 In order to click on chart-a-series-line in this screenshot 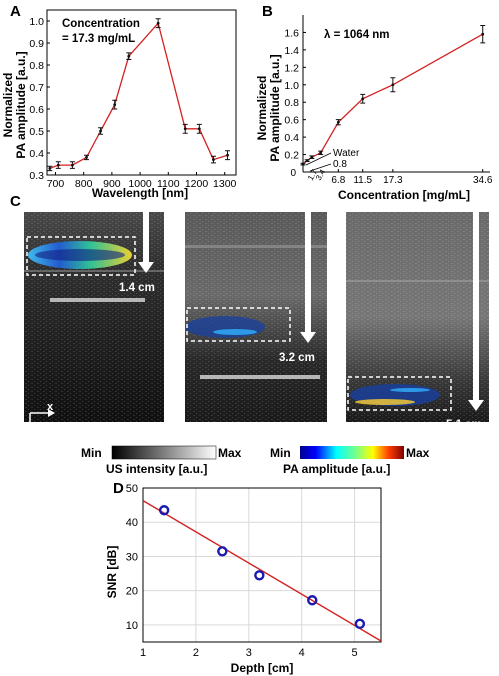, I will do `click(138, 95)`.